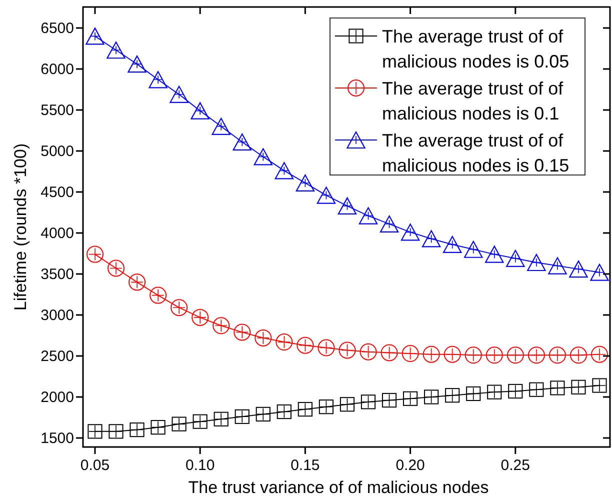 Image resolution: width=612 pixels, height=497 pixels. I want to click on y-tick-label: 5500, so click(57, 111).